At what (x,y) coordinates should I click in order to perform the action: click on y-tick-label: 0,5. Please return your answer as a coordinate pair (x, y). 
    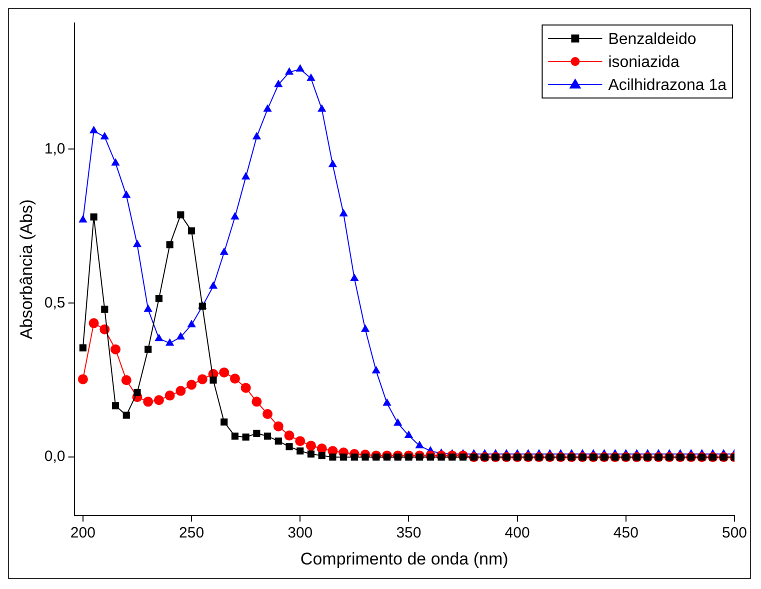
    Looking at the image, I should click on (55, 303).